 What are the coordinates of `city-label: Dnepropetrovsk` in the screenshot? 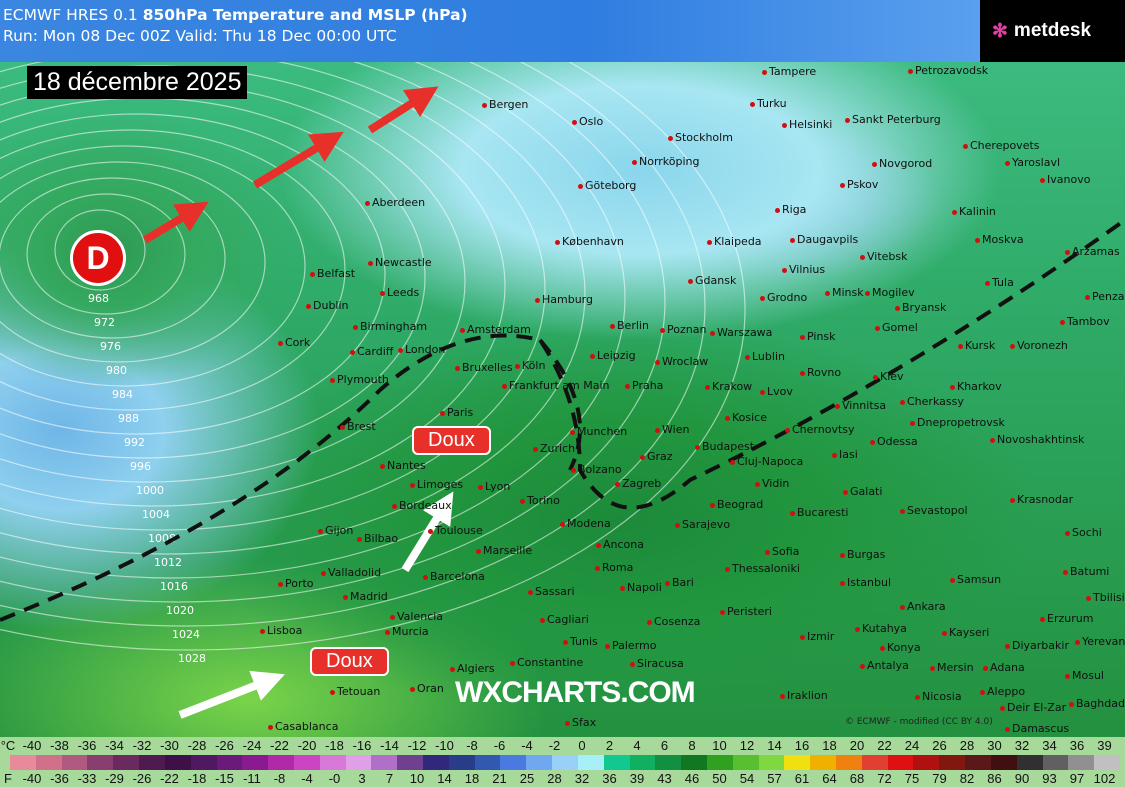 It's located at (957, 422).